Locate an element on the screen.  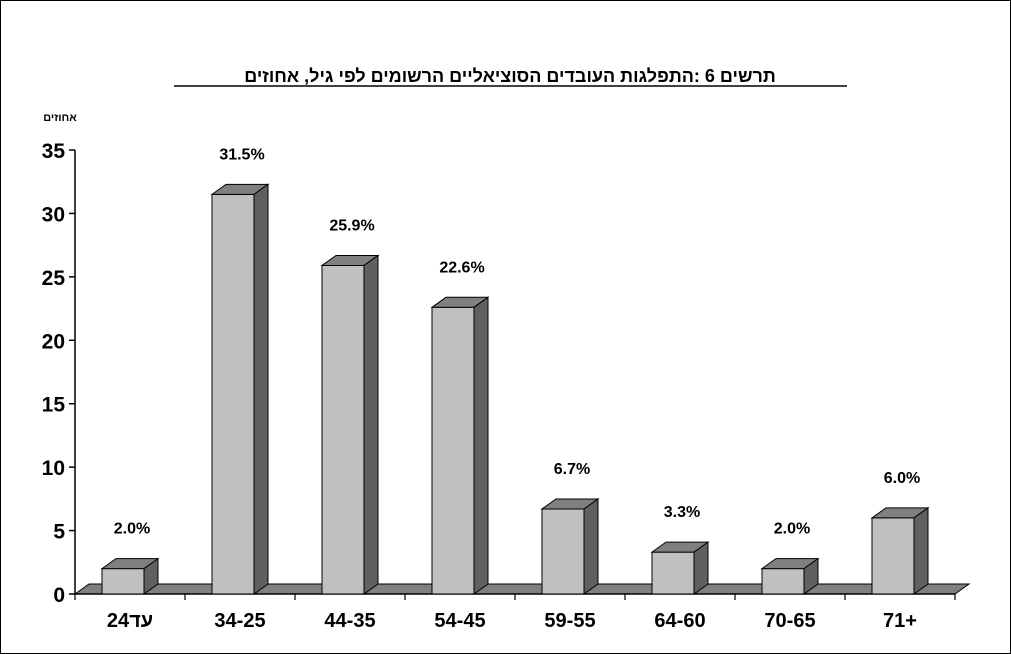
data-label: 31.5% is located at coordinates (241, 154).